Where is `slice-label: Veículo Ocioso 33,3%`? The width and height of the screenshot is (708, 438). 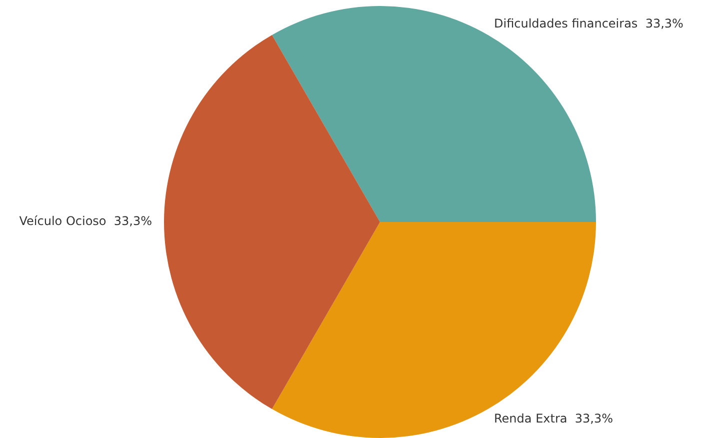 slice-label: Veículo Ocioso 33,3% is located at coordinates (85, 221).